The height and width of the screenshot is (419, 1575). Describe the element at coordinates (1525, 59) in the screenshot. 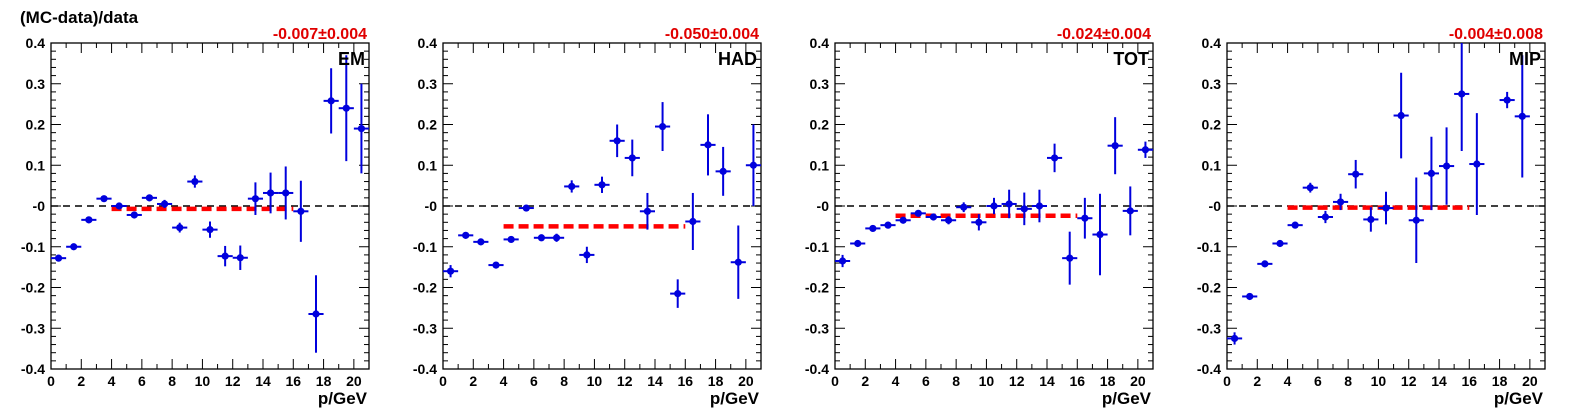

I see `panel-label: MIP` at that location.